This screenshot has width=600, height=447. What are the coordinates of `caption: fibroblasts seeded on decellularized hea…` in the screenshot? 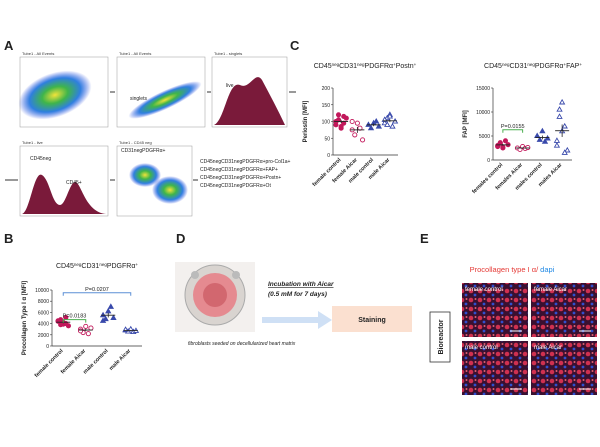 It's located at (242, 344).